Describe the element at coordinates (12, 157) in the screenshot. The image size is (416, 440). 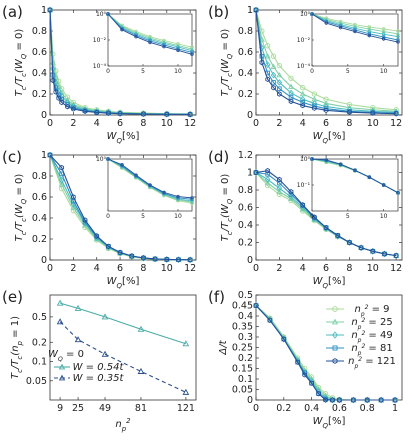
I see `panel-label: (c)` at that location.